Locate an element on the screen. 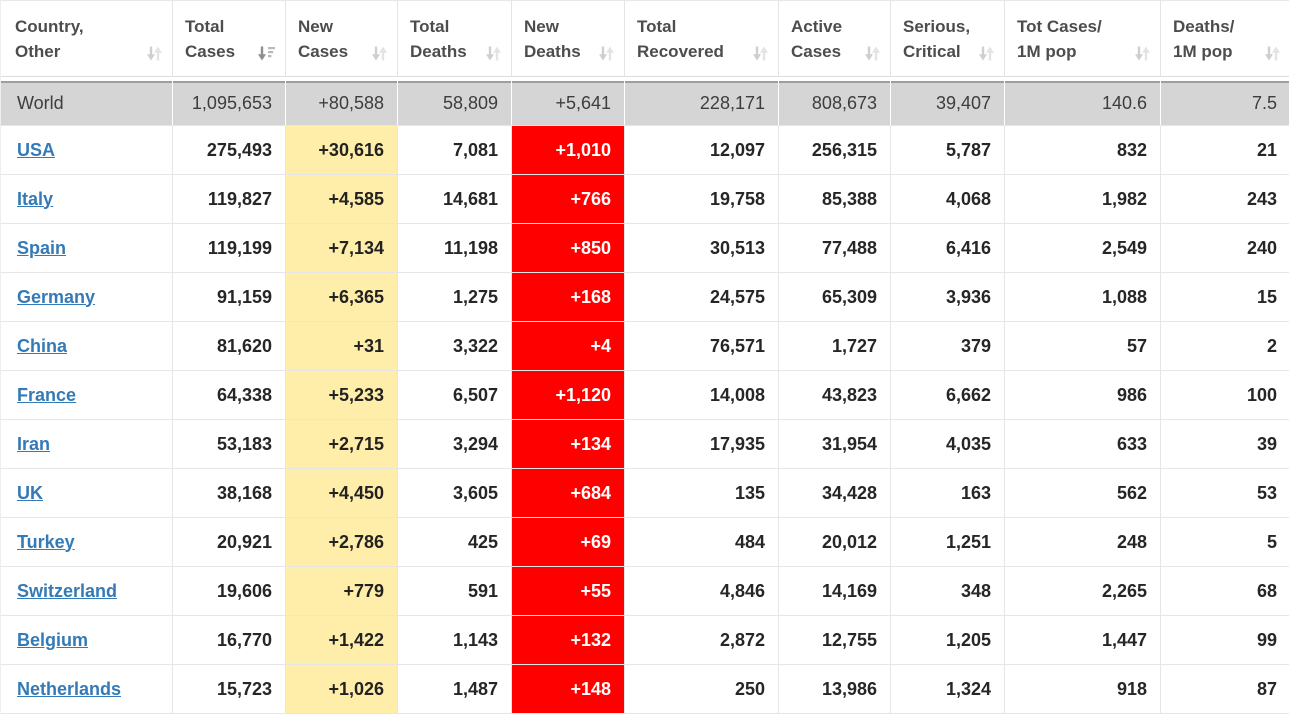 Image resolution: width=1289 pixels, height=727 pixels. total-deaths-cell: 14,681 is located at coordinates (454, 199).